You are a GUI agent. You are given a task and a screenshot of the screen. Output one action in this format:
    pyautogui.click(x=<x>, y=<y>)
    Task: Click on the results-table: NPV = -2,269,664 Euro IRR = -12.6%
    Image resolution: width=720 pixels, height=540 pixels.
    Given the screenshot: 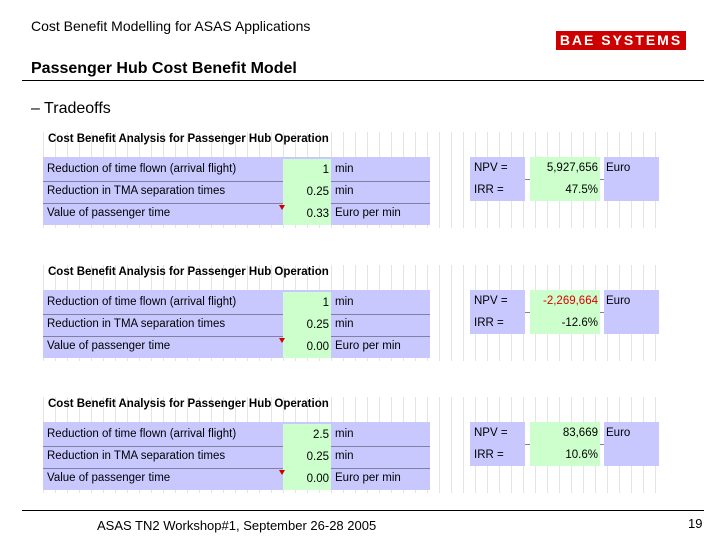 What is the action you would take?
    pyautogui.click(x=564, y=312)
    